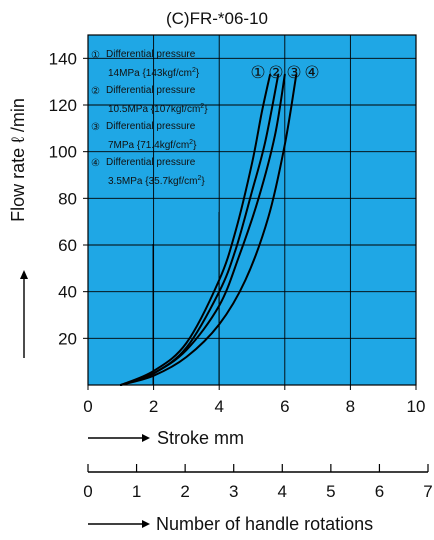 This screenshot has height=540, width=434. I want to click on legend-title-4: Differential pressure, so click(151, 162).